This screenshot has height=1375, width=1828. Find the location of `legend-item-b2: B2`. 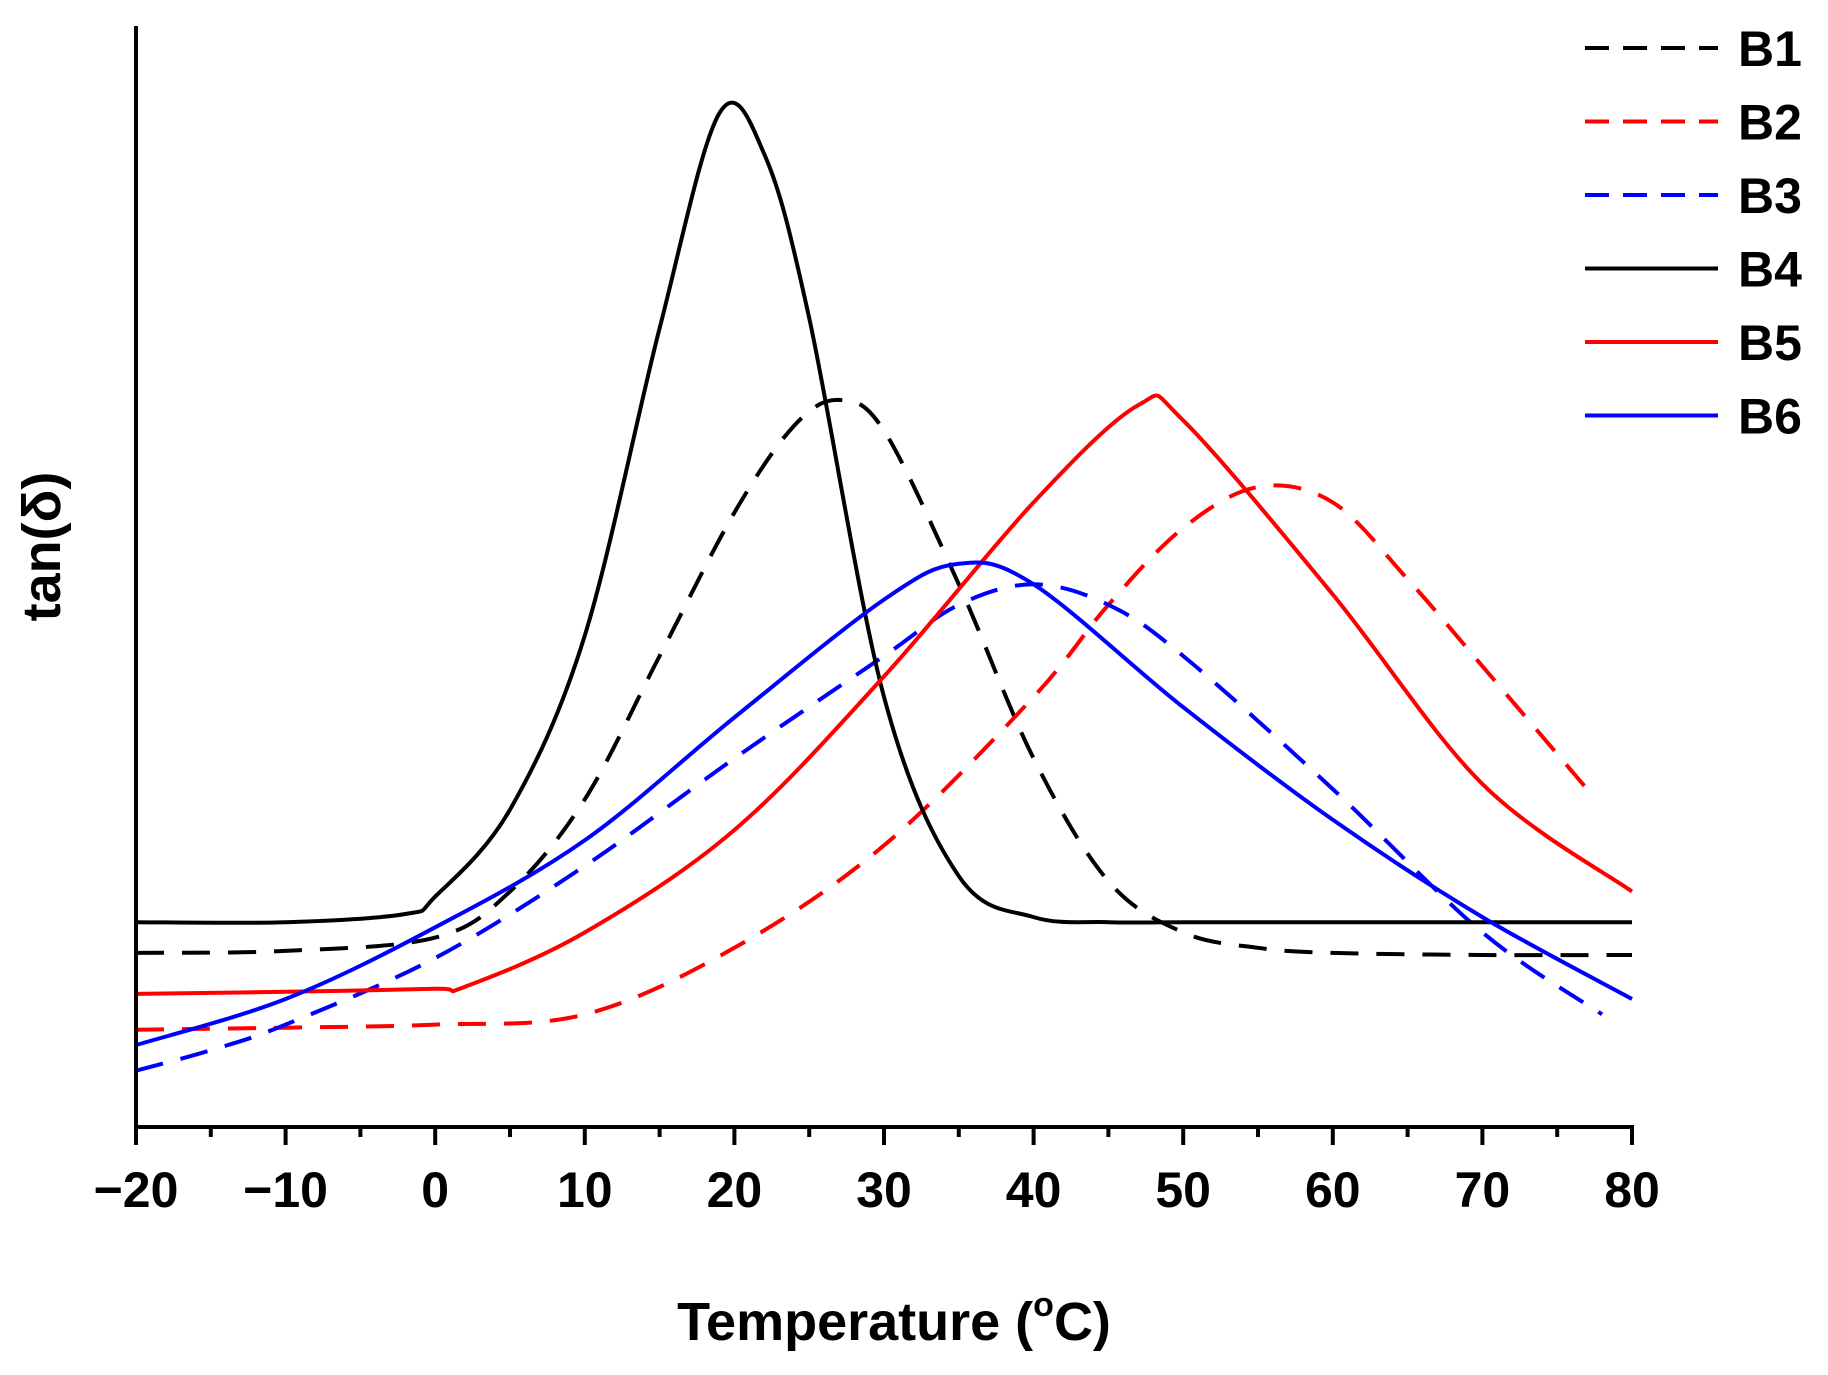

legend-item-b2: B2 is located at coordinates (1693, 123).